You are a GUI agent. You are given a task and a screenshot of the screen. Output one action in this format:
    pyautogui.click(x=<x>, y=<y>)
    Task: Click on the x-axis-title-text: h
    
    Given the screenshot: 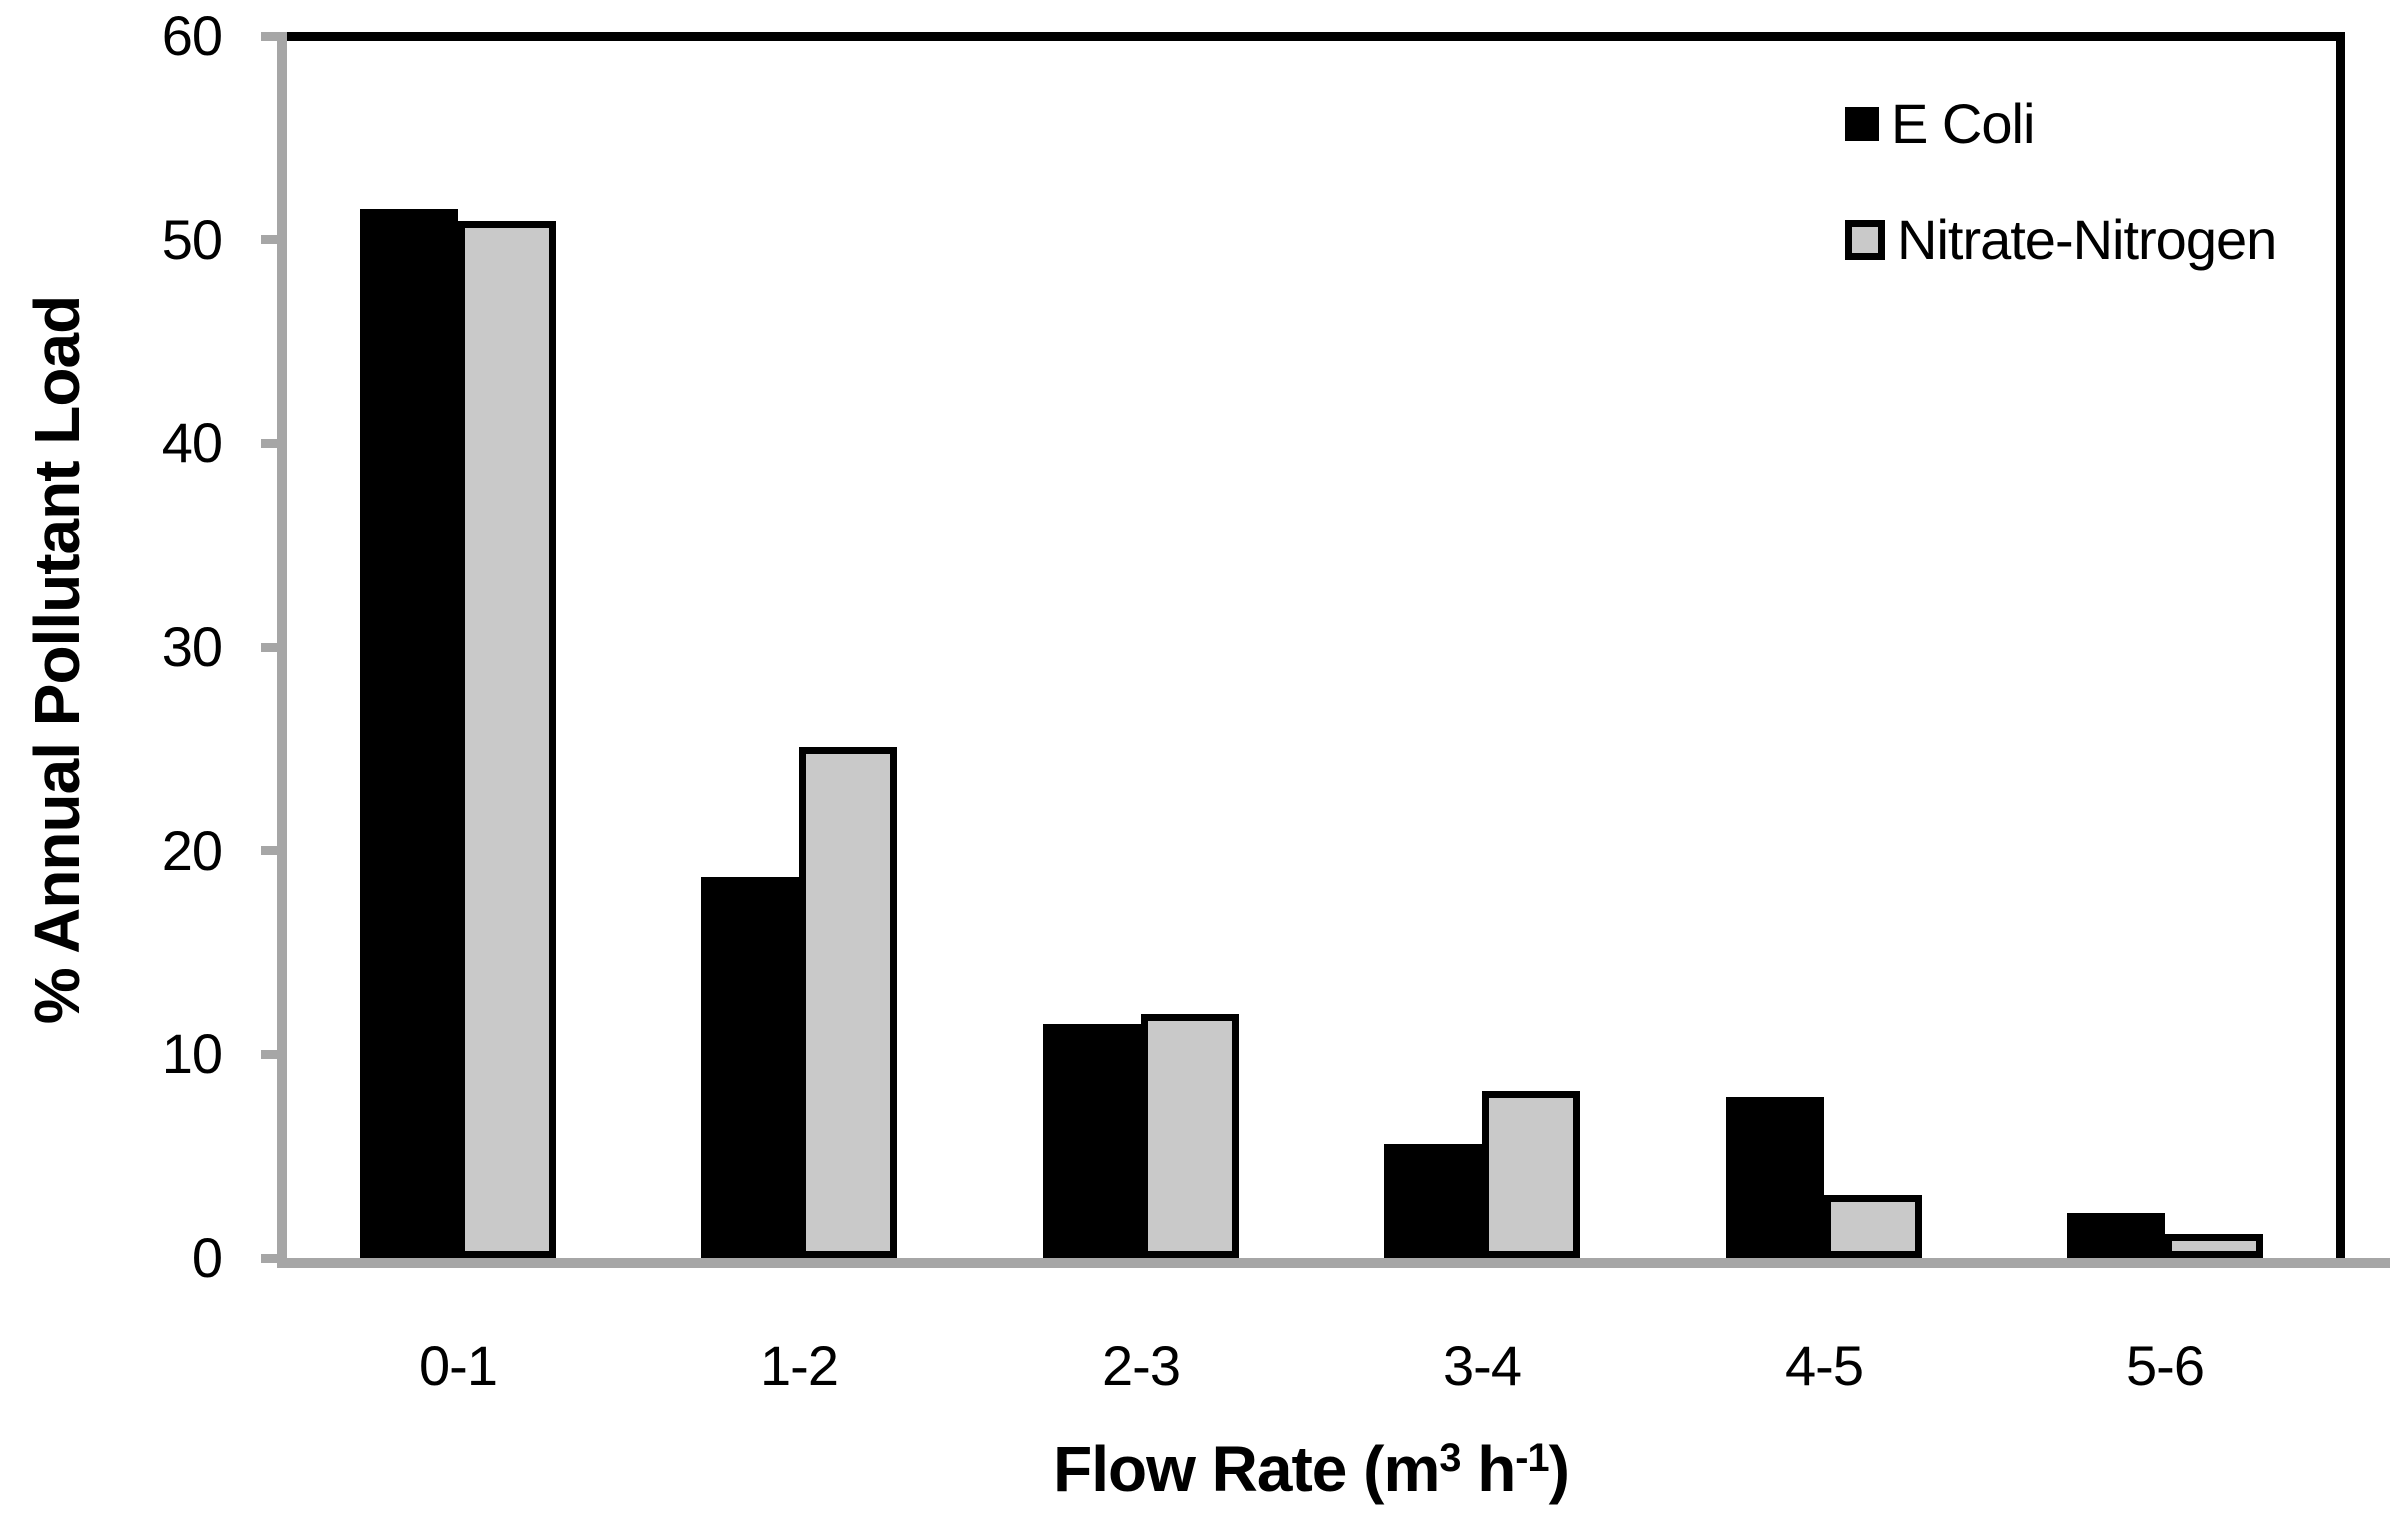 What is the action you would take?
    pyautogui.click(x=1488, y=1469)
    